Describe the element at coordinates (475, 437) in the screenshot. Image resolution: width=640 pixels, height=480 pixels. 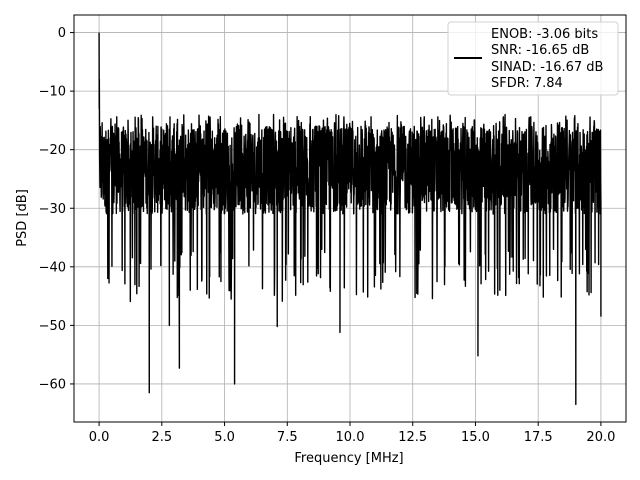
I see `x-tick-label: 15.0` at that location.